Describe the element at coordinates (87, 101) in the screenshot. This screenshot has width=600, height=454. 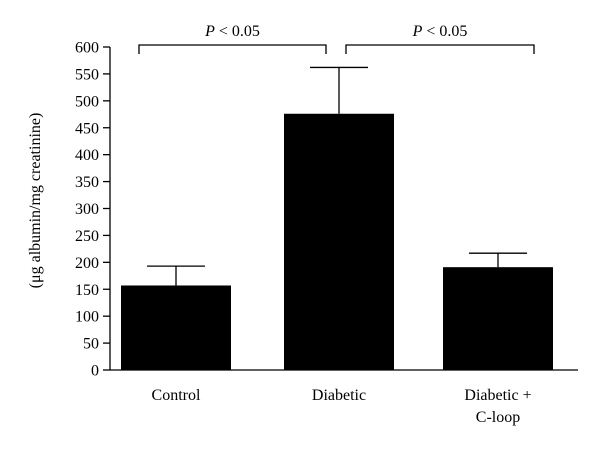
I see `y-tick-label: 500` at that location.